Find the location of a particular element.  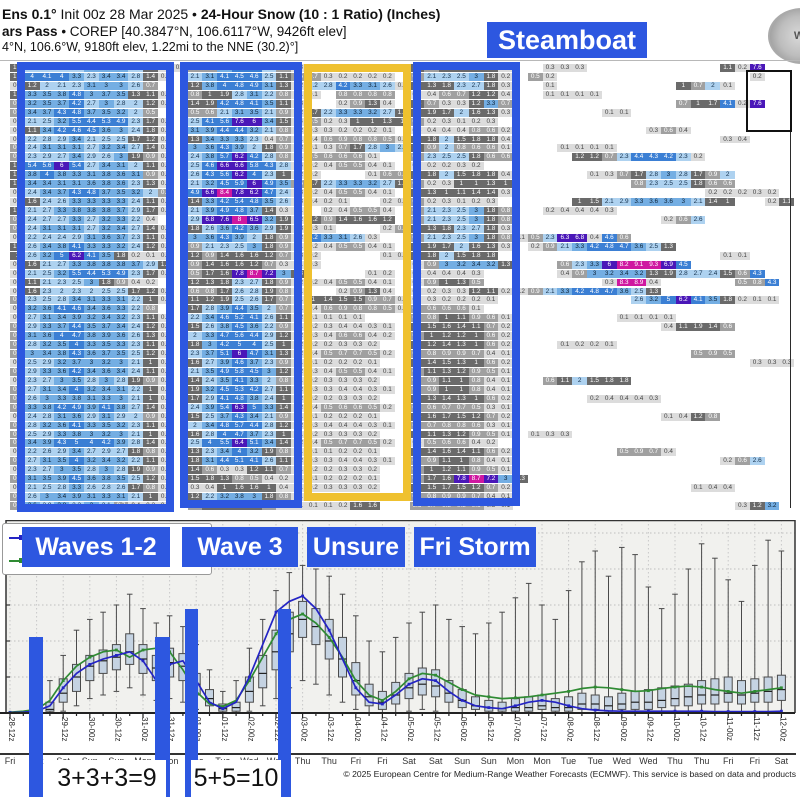

snow-value-cell: 1.4 is located at coordinates (150, 76).